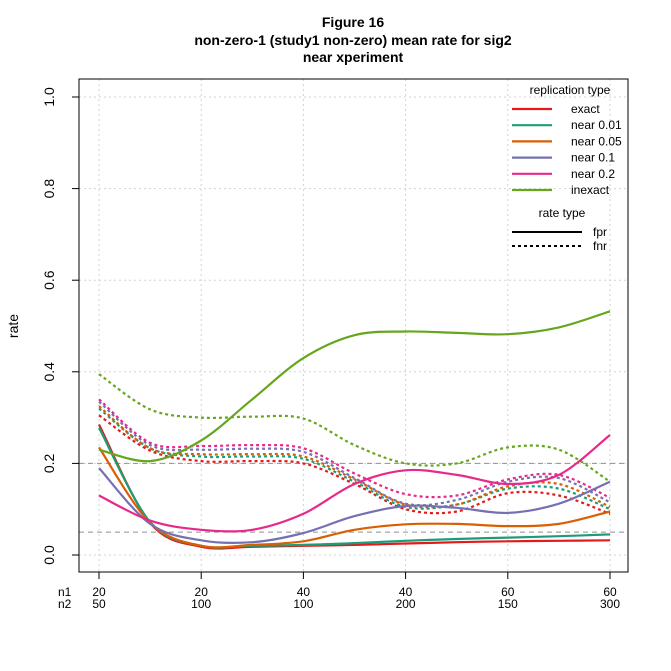 The width and height of the screenshot is (671, 671). What do you see at coordinates (49, 555) in the screenshot?
I see `y-tick-label: 0.0` at bounding box center [49, 555].